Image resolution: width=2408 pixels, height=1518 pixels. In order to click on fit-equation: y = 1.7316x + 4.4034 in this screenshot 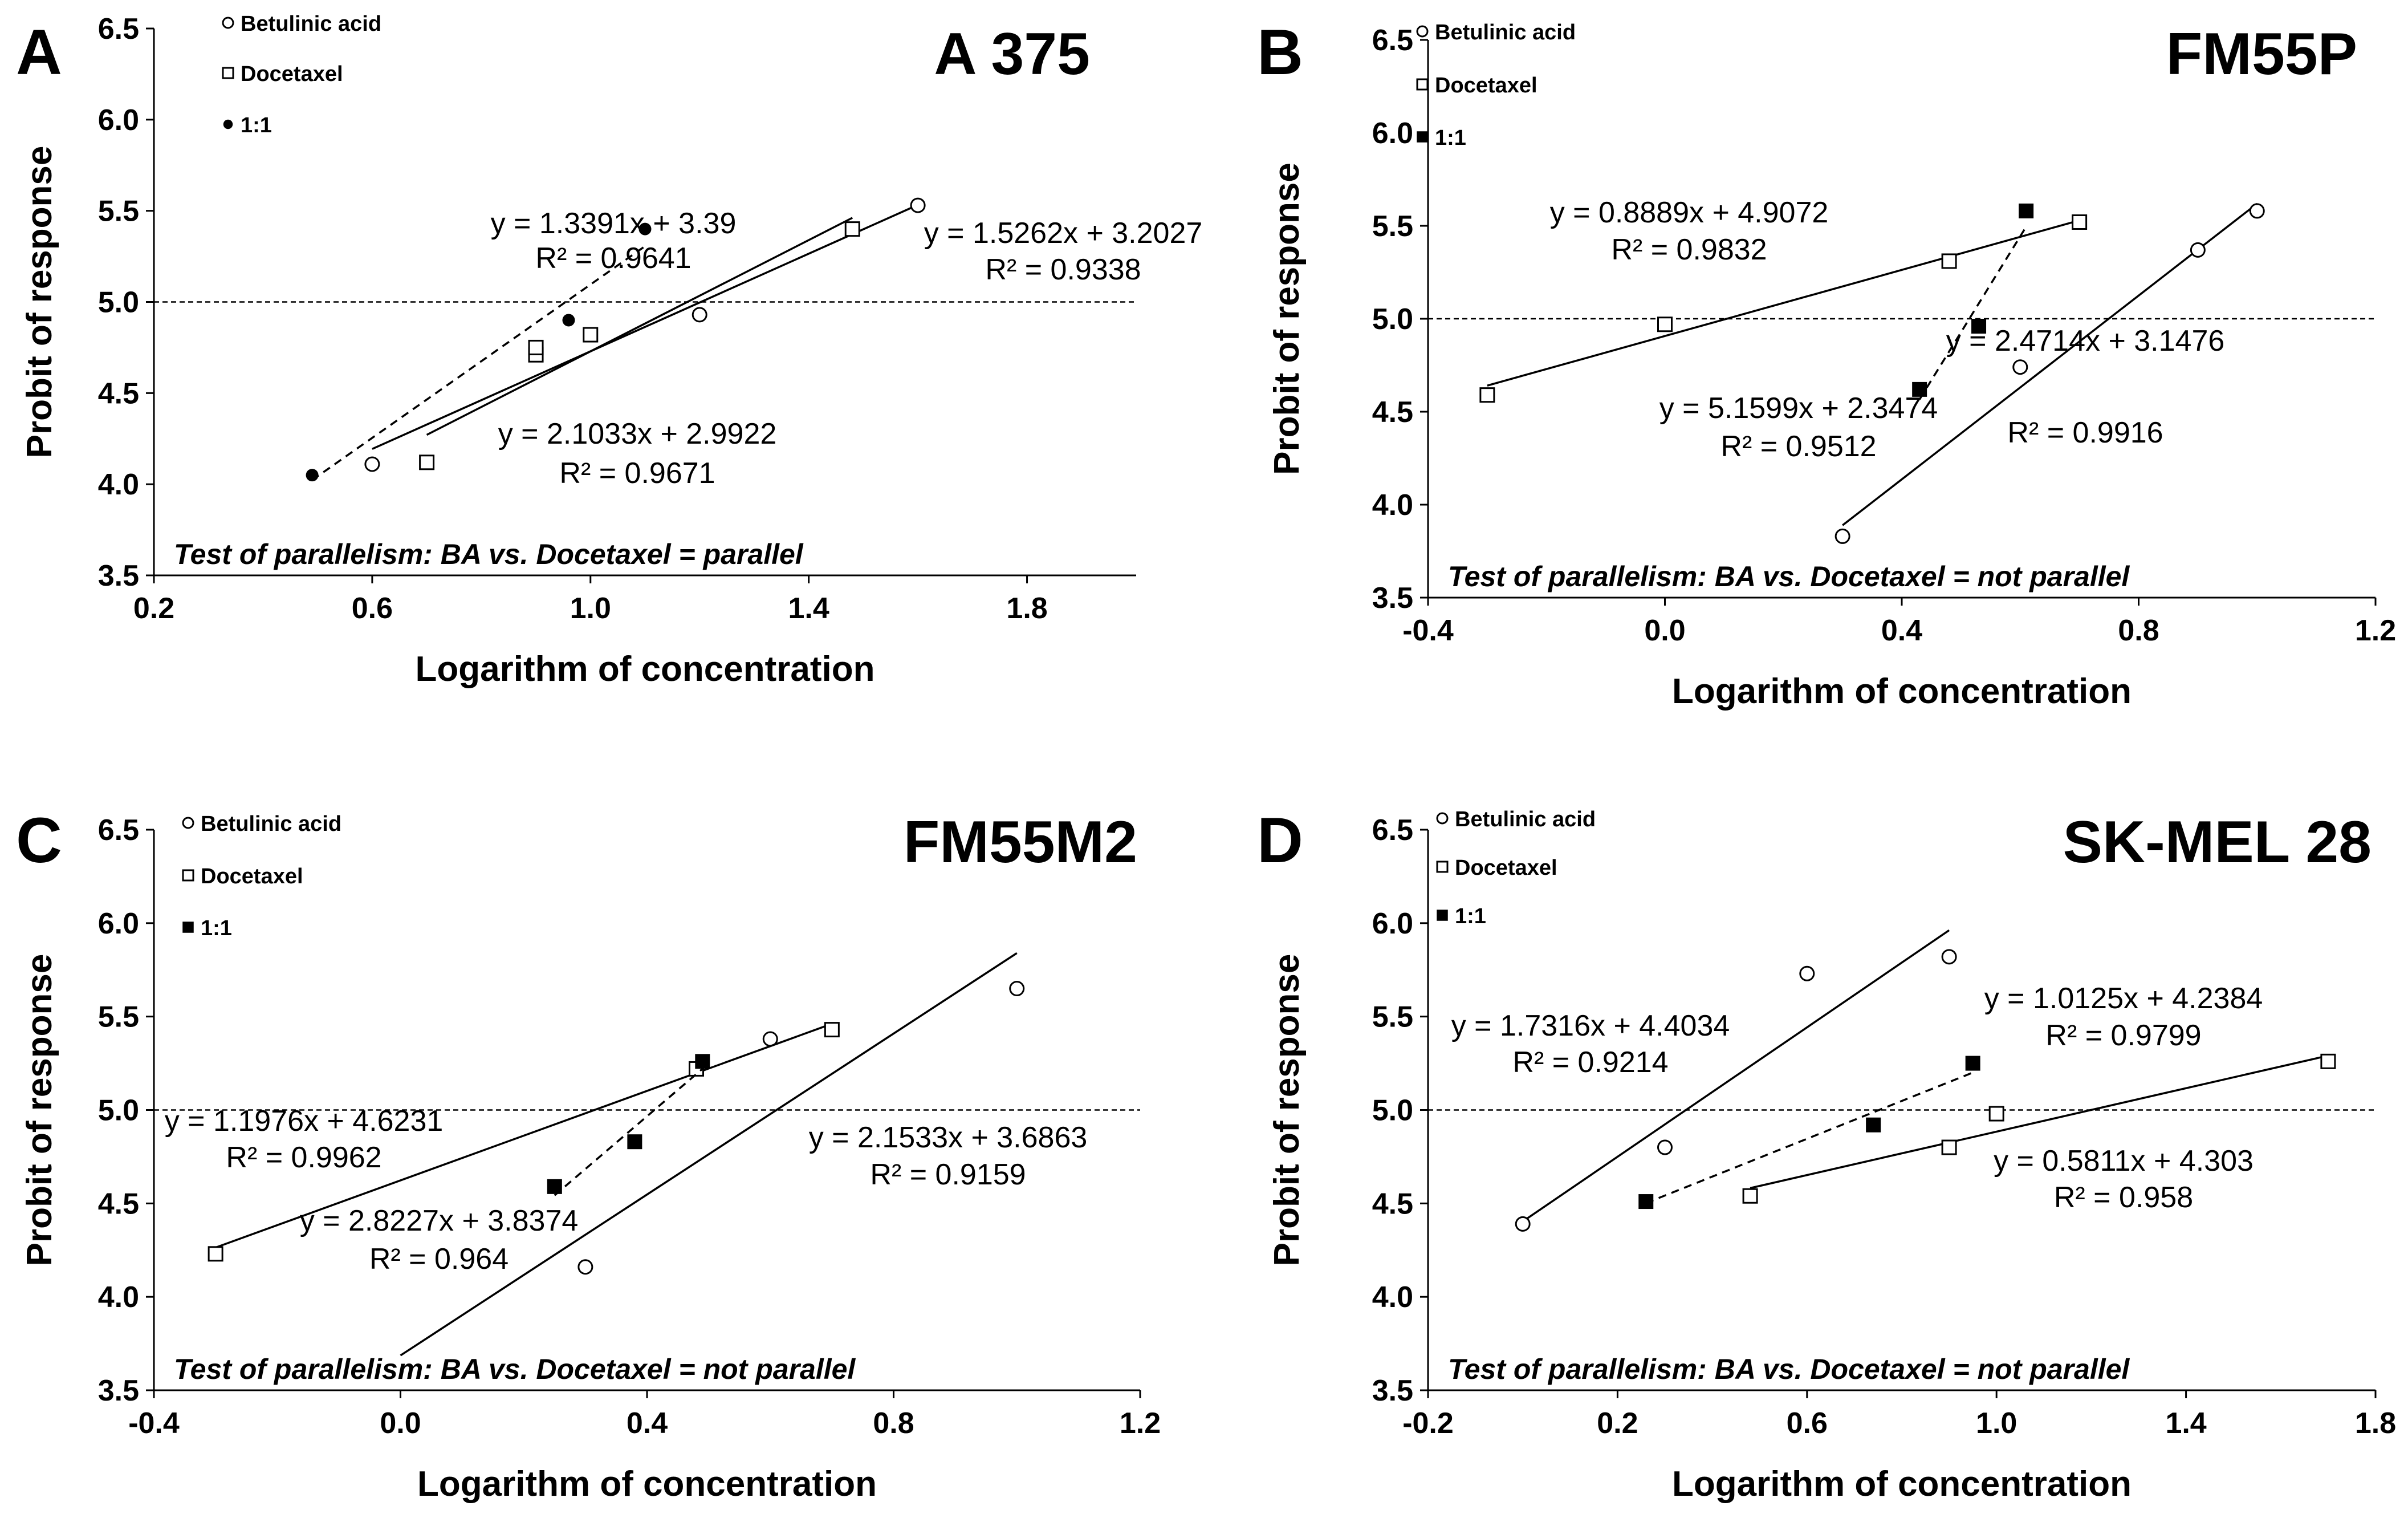, I will do `click(1590, 1025)`.